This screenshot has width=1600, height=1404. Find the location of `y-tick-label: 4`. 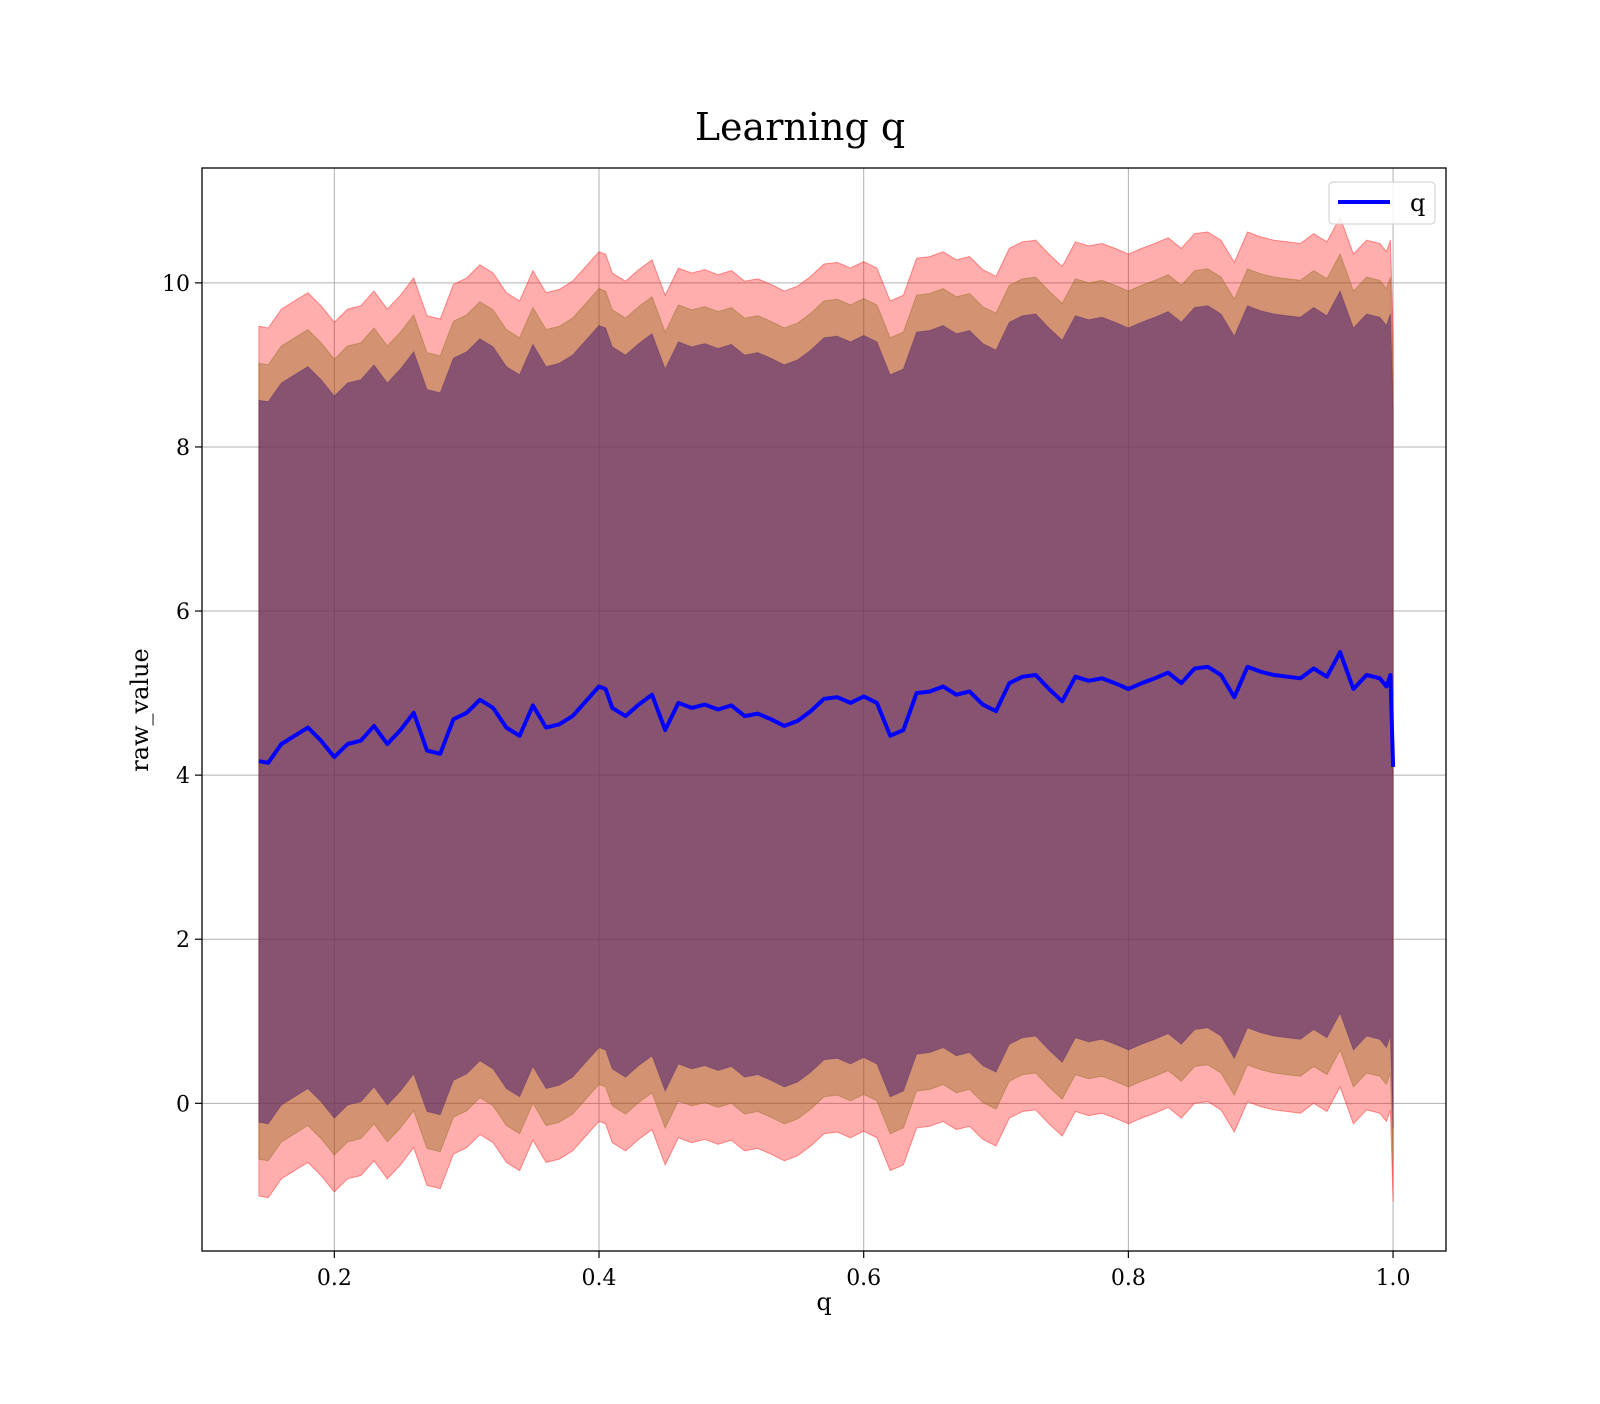

y-tick-label: 4 is located at coordinates (183, 776).